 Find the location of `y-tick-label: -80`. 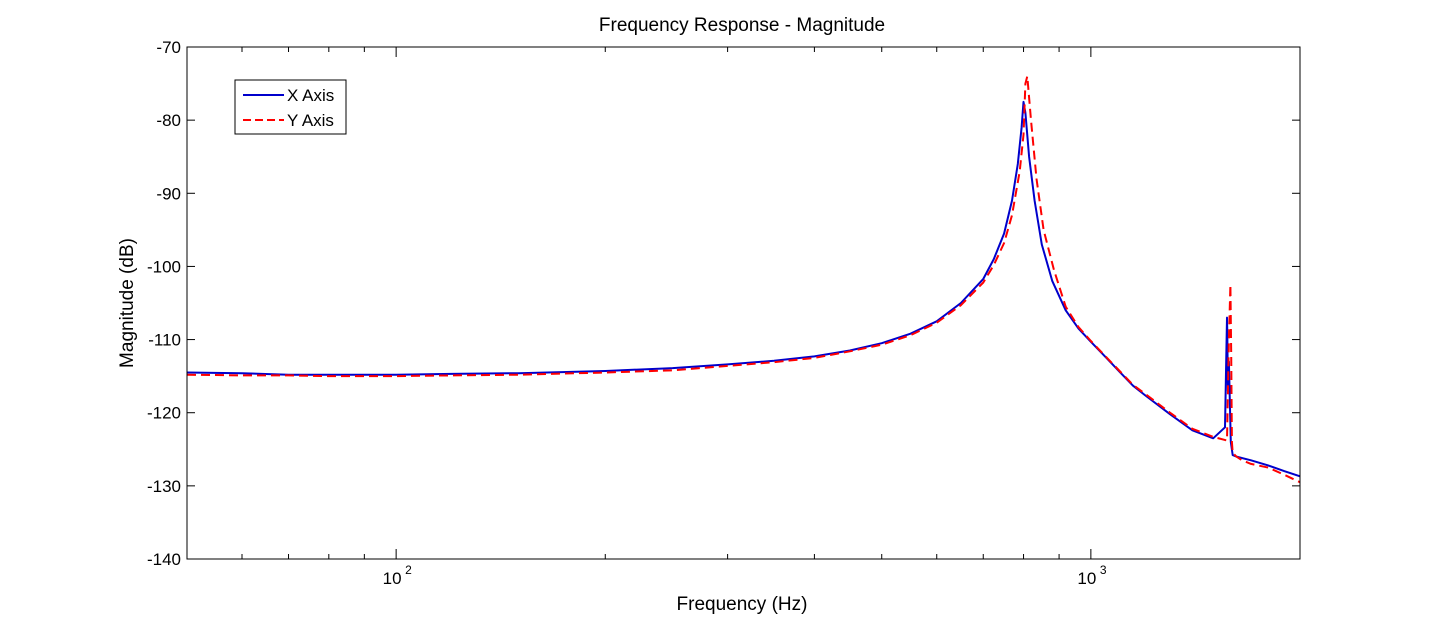

y-tick-label: -80 is located at coordinates (168, 120).